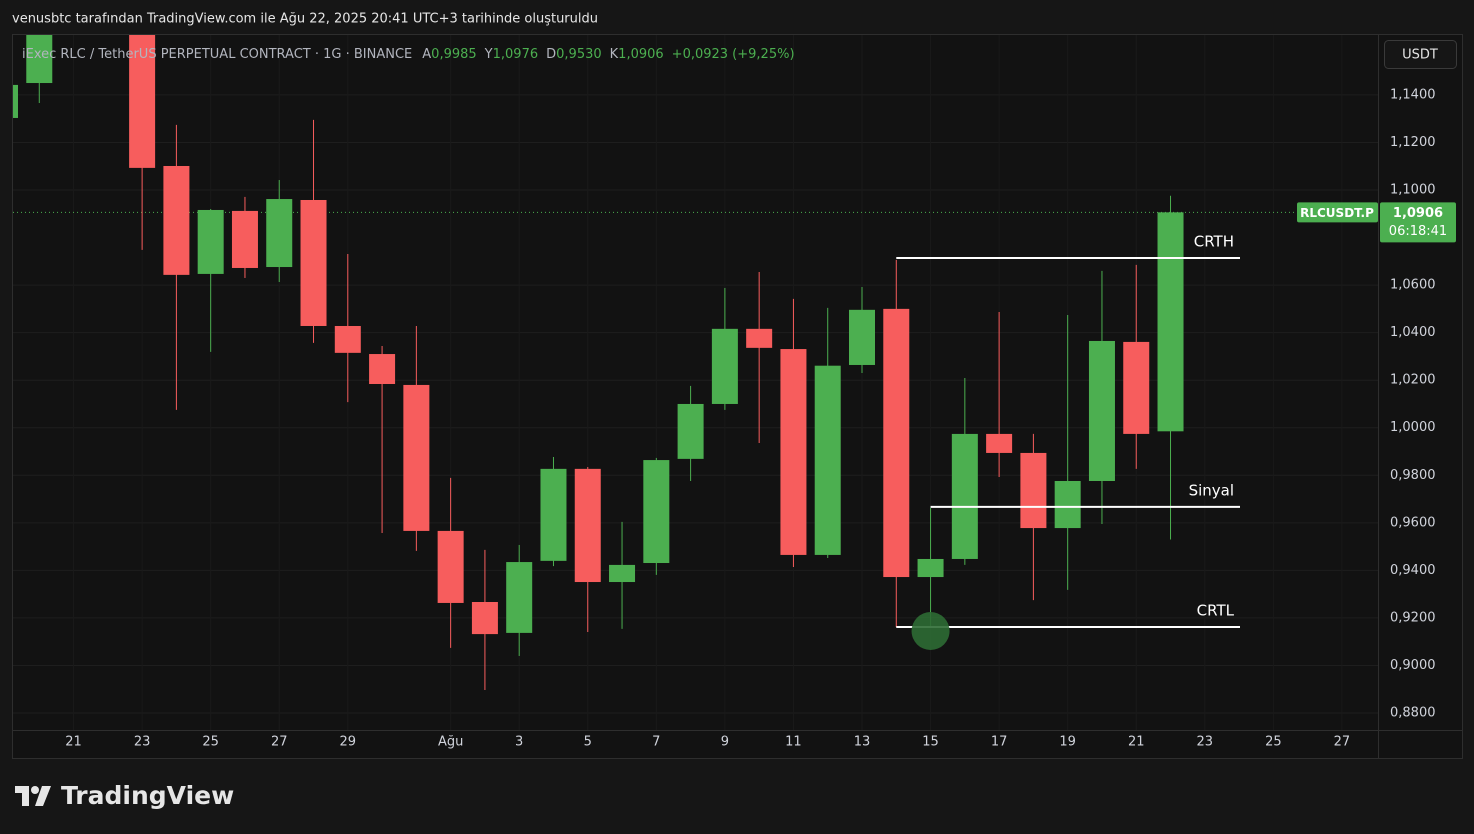  Describe the element at coordinates (1413, 380) in the screenshot. I see `y-tick-label: 1,0200` at that location.